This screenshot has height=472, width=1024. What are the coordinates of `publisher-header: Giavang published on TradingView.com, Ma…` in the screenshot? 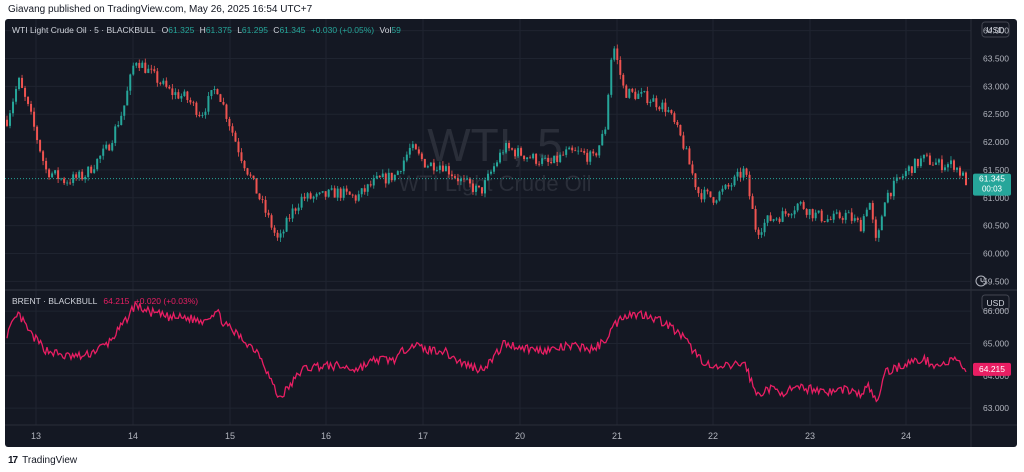 It's located at (160, 9).